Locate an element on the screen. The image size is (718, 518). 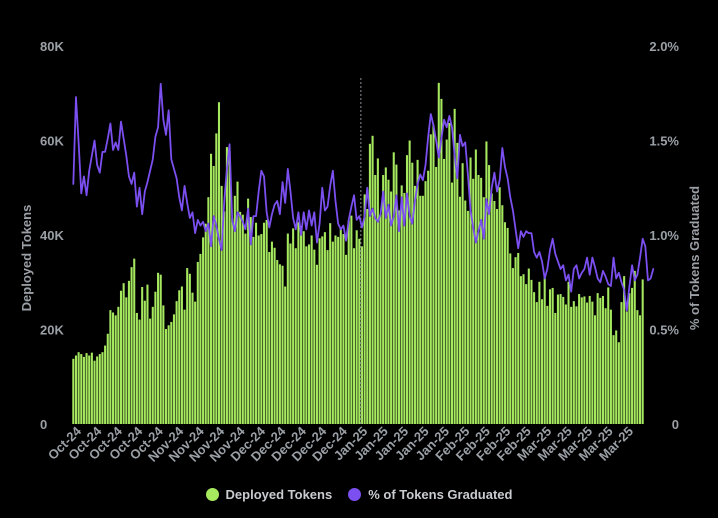
legend-label: Deployed Tokens is located at coordinates (279, 494).